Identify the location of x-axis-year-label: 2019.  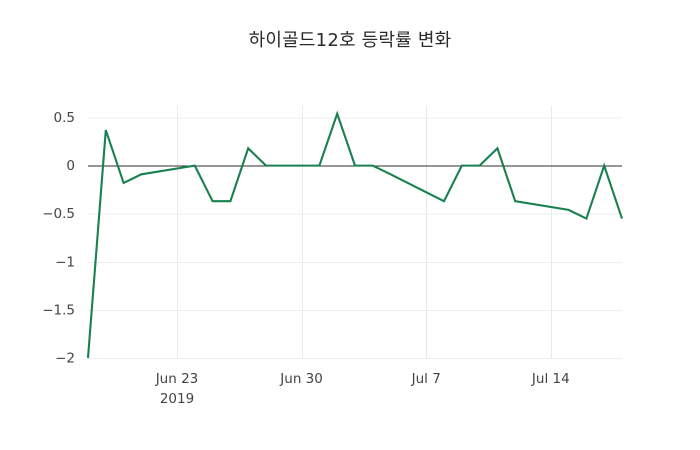
(177, 399).